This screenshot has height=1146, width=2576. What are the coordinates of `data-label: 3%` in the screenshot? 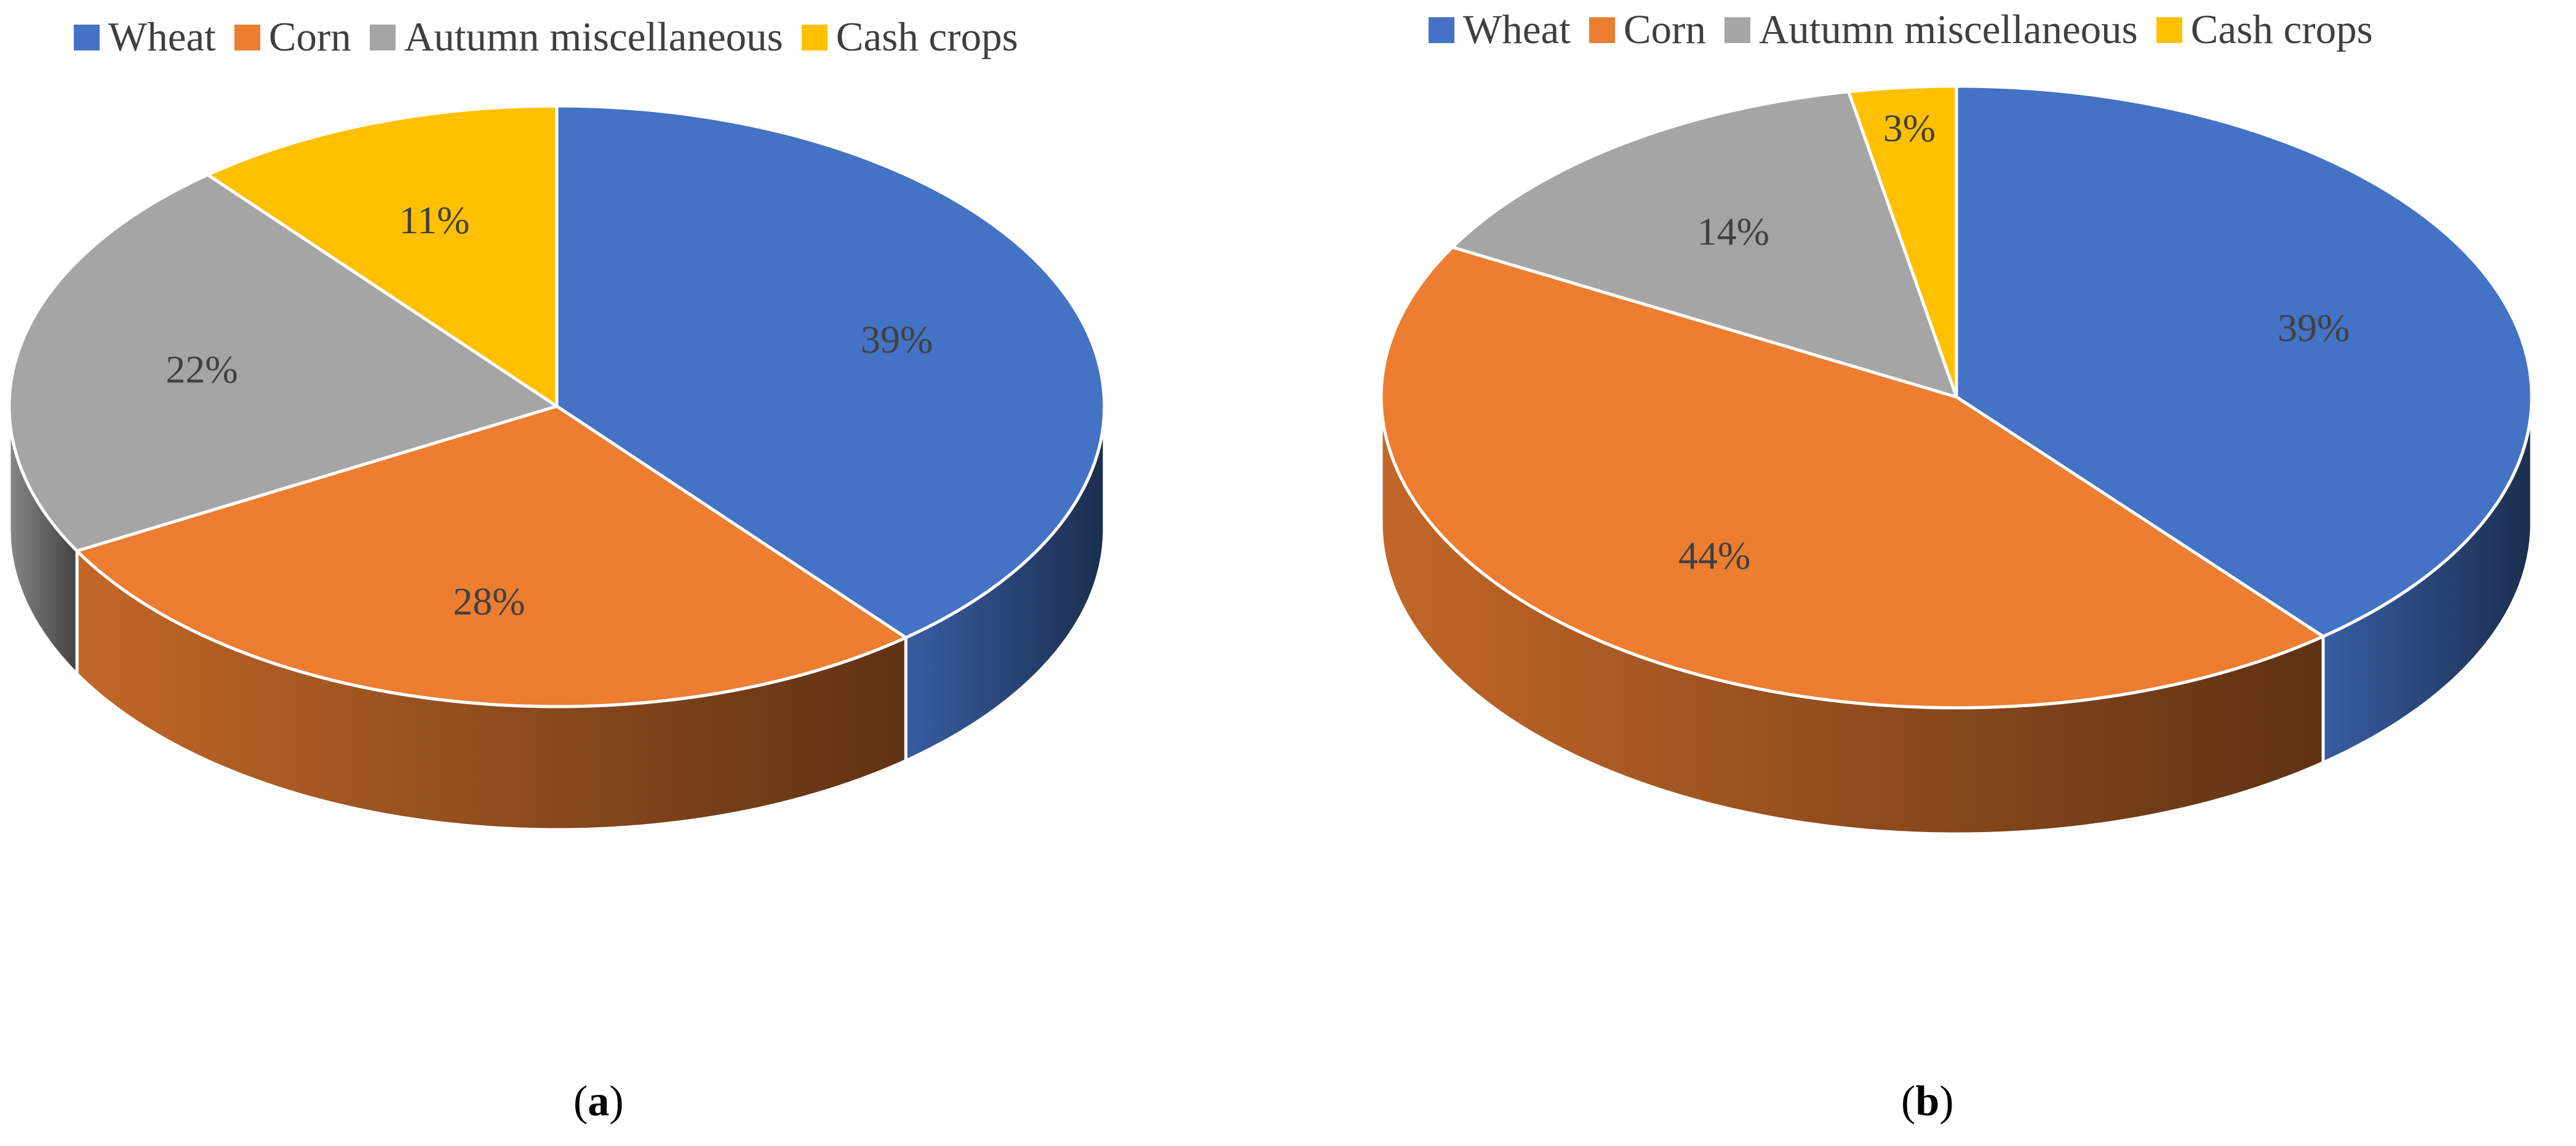 It's located at (1909, 128).